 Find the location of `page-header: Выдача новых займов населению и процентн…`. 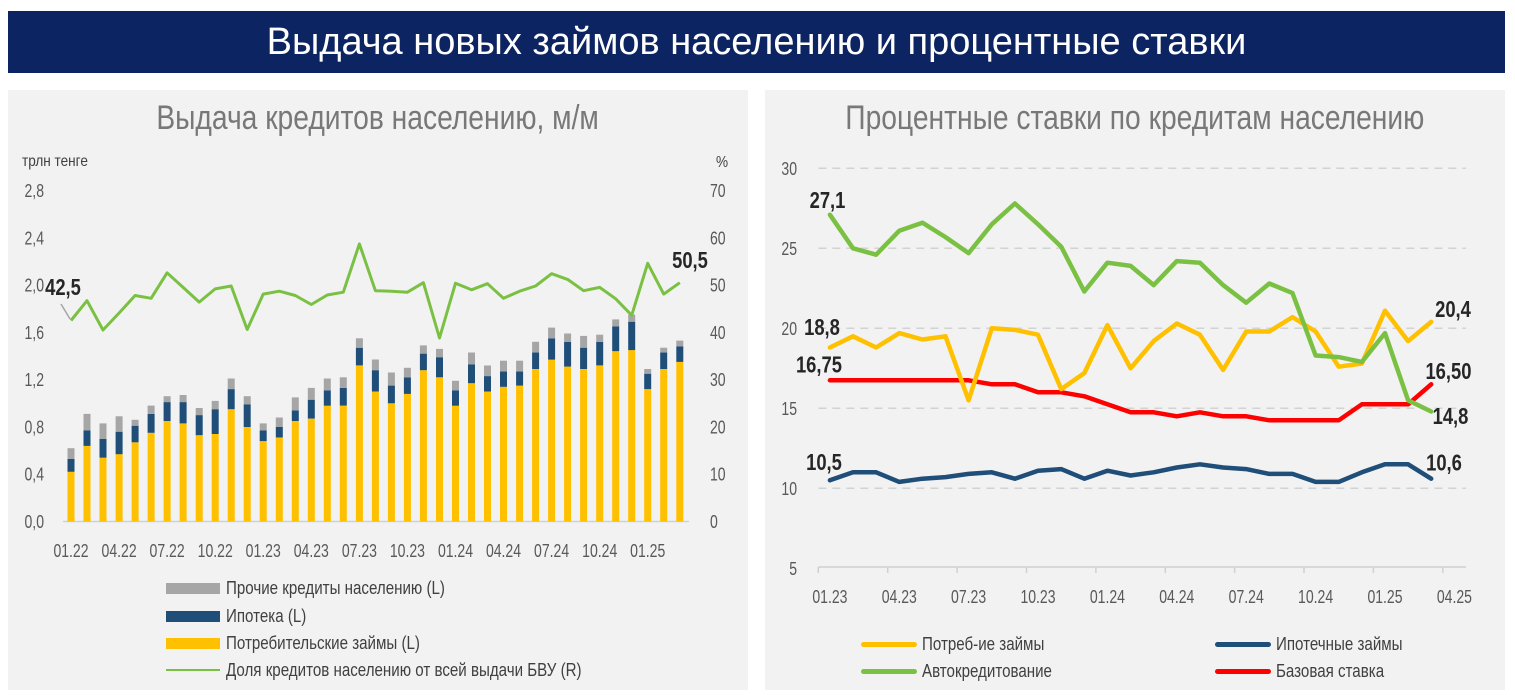

page-header: Выдача новых займов населению и процентн… is located at coordinates (756, 42).